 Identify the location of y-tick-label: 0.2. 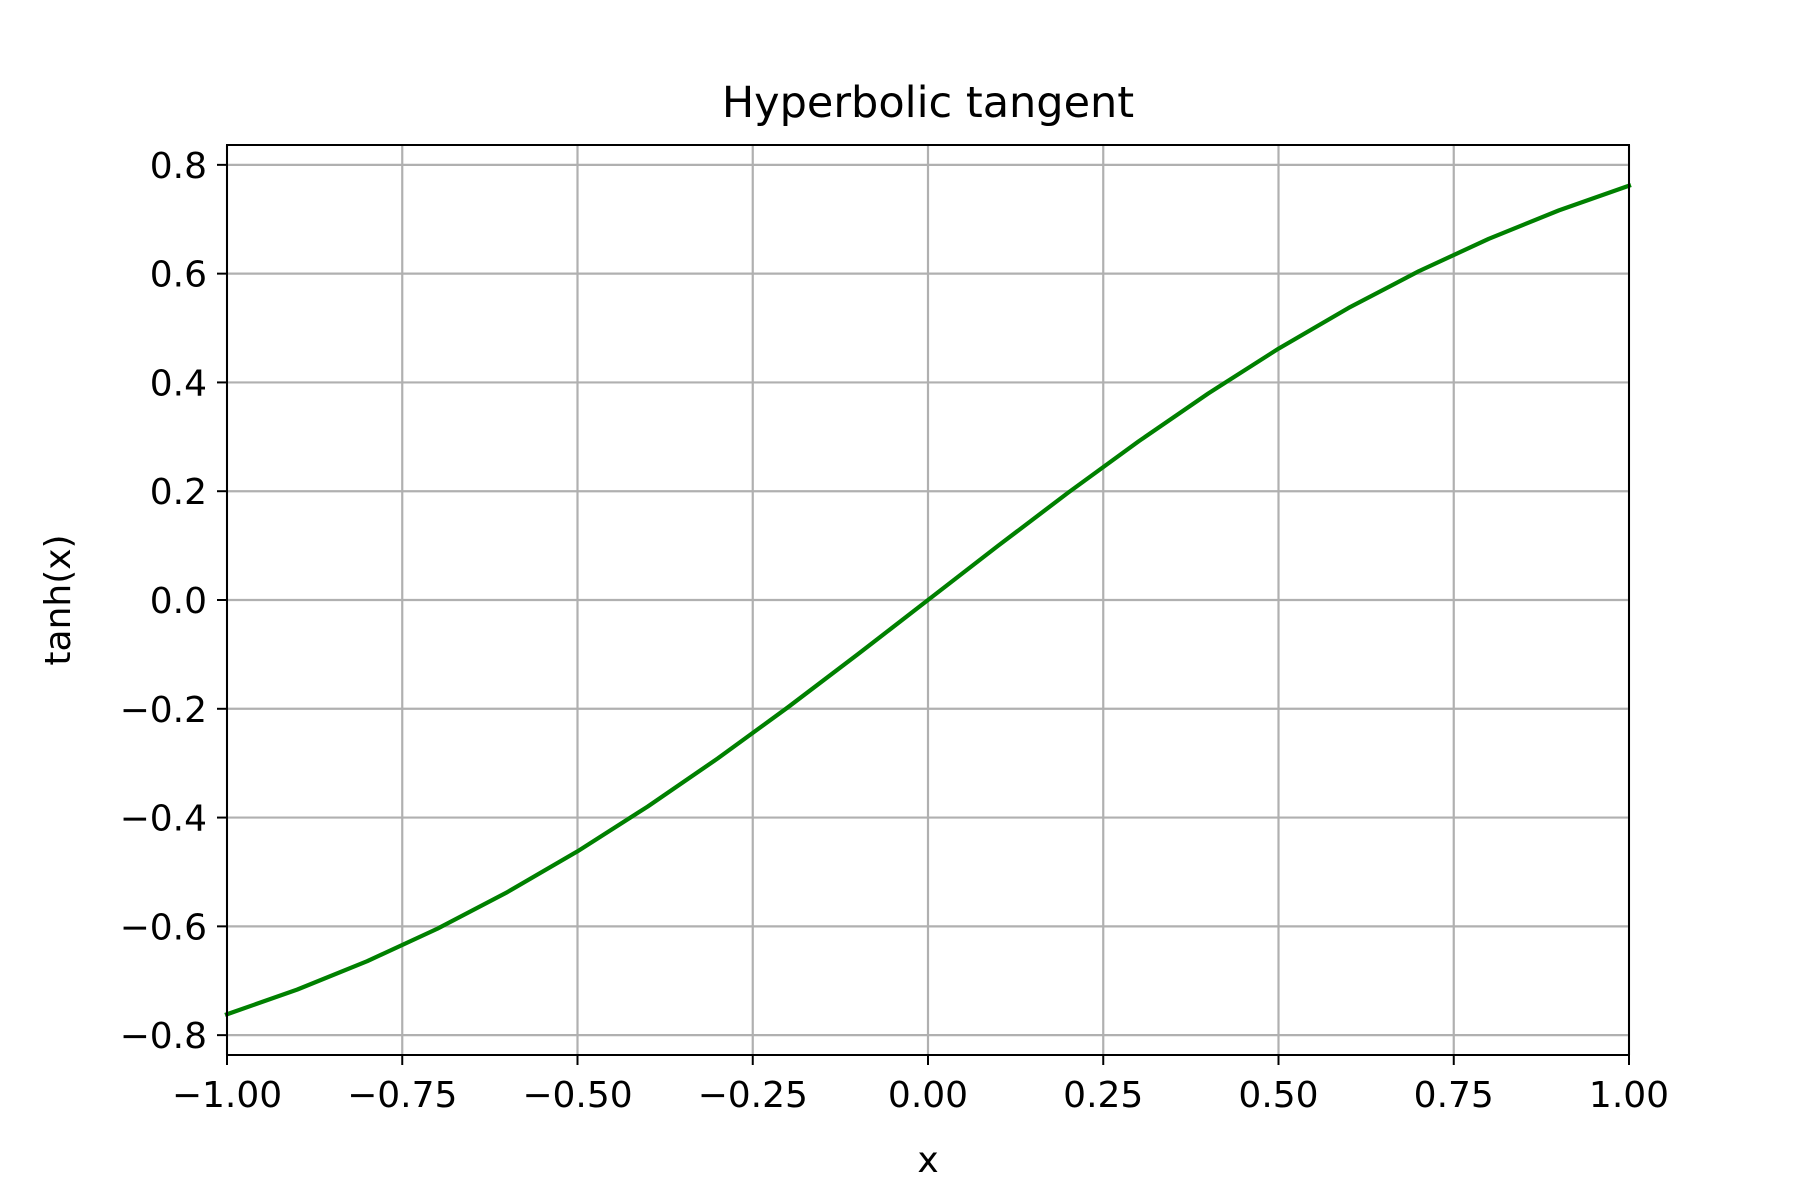
(178, 492).